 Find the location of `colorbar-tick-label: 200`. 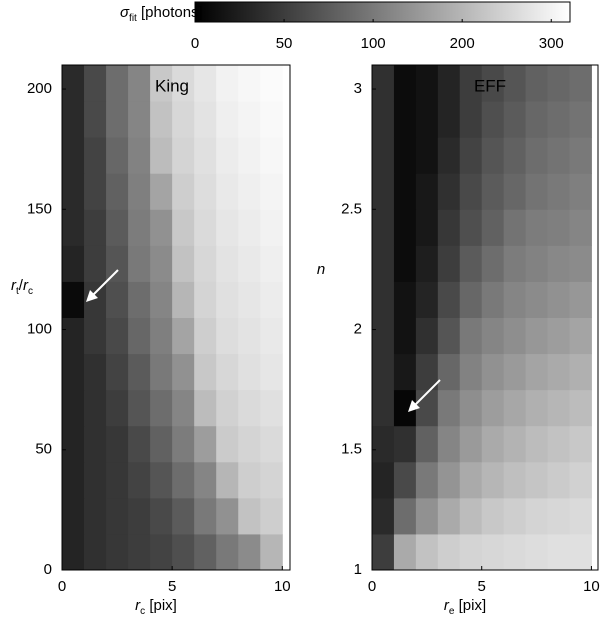

colorbar-tick-label: 200 is located at coordinates (462, 43).